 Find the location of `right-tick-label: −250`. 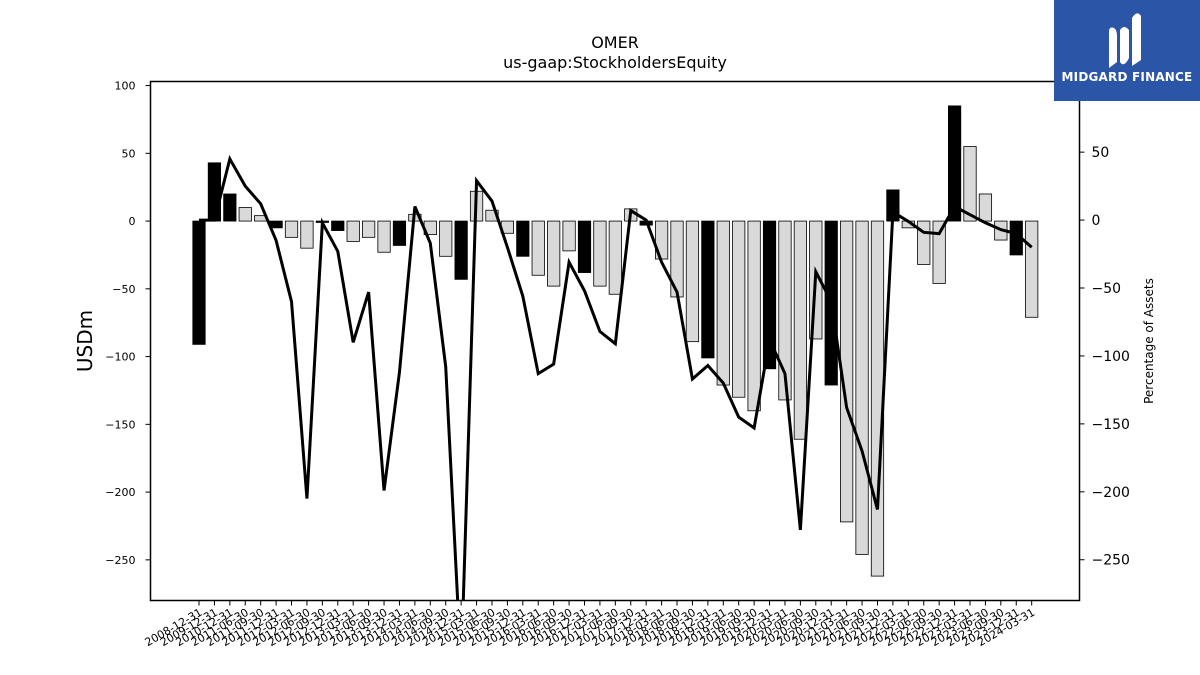

right-tick-label: −250 is located at coordinates (1111, 561).